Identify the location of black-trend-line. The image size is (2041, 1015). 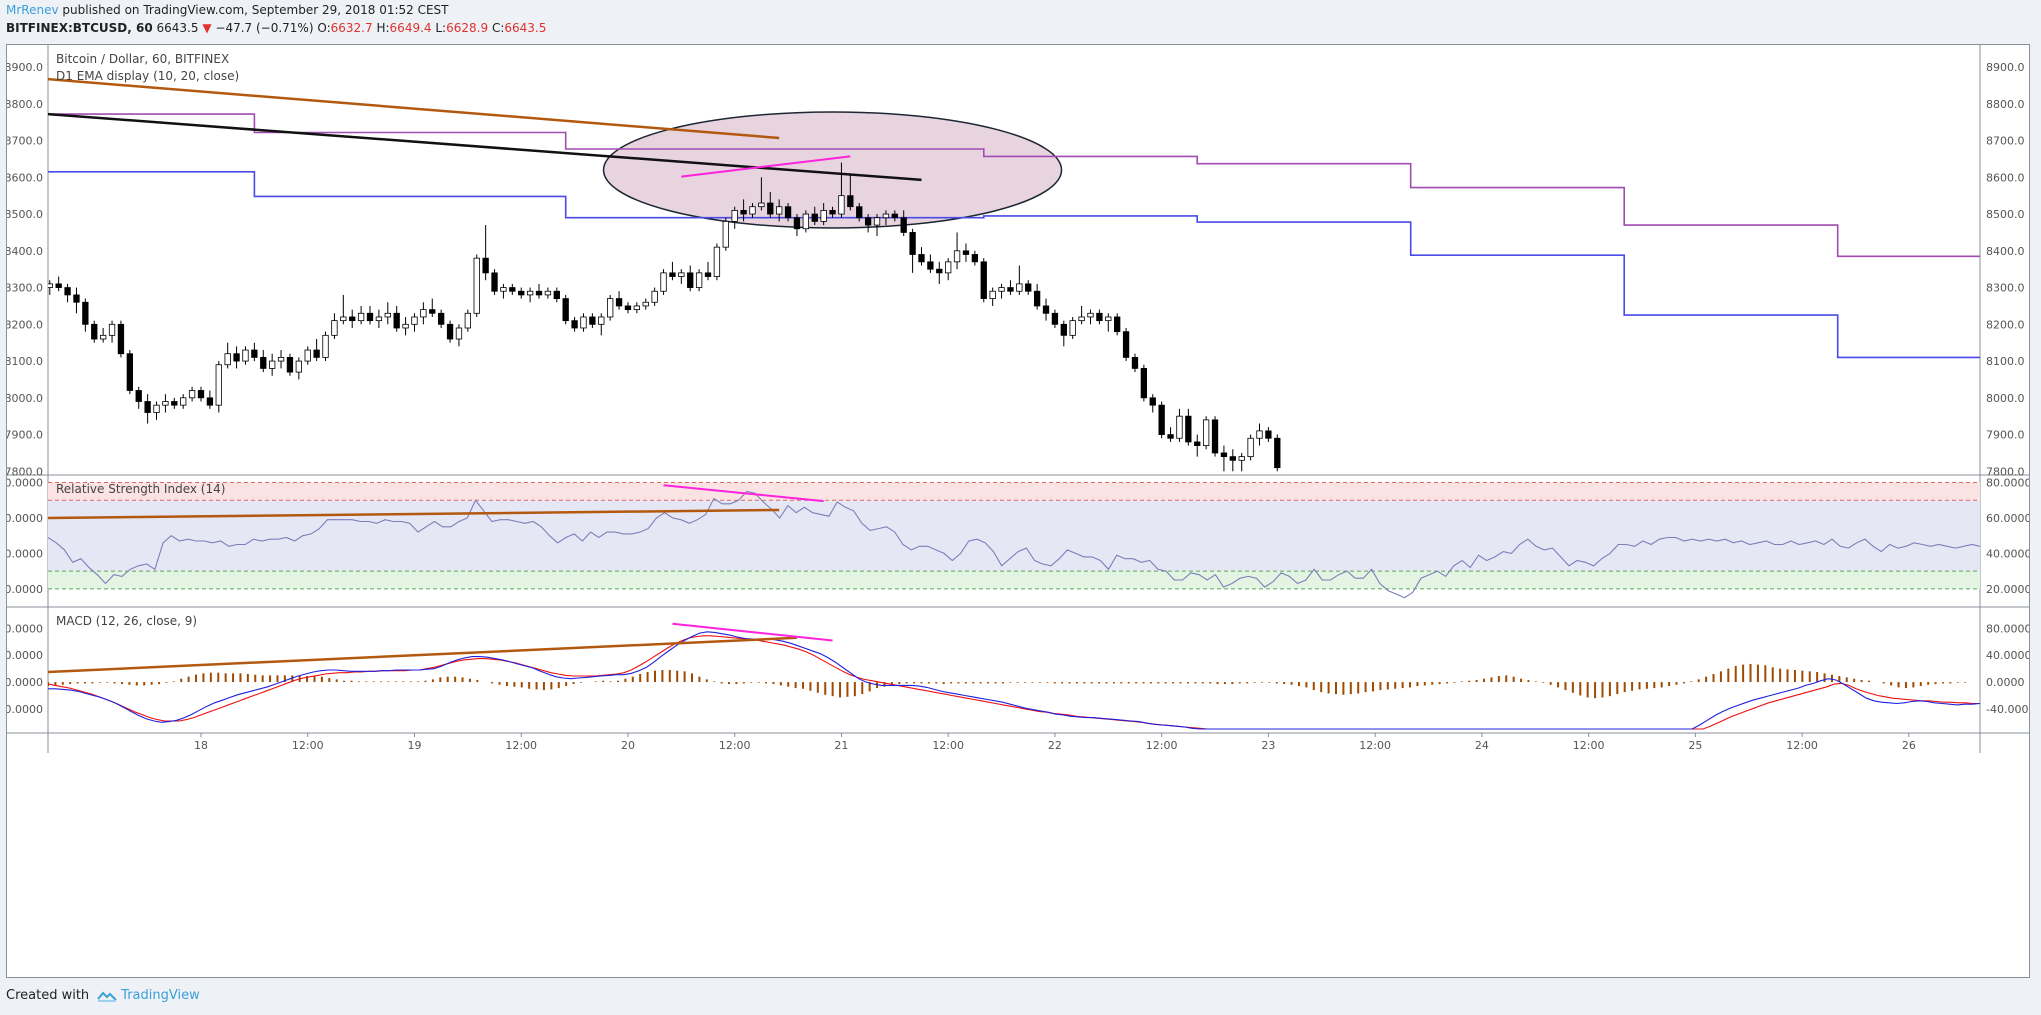
(485, 147).